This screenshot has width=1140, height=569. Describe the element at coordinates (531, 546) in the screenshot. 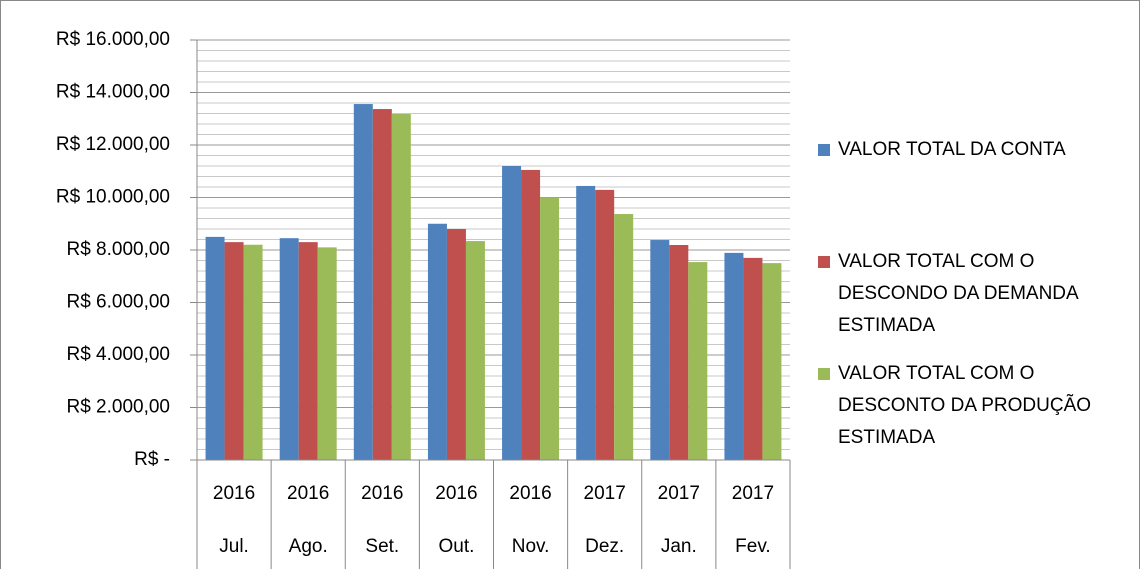

I see `x-tick-label: Nov.` at that location.